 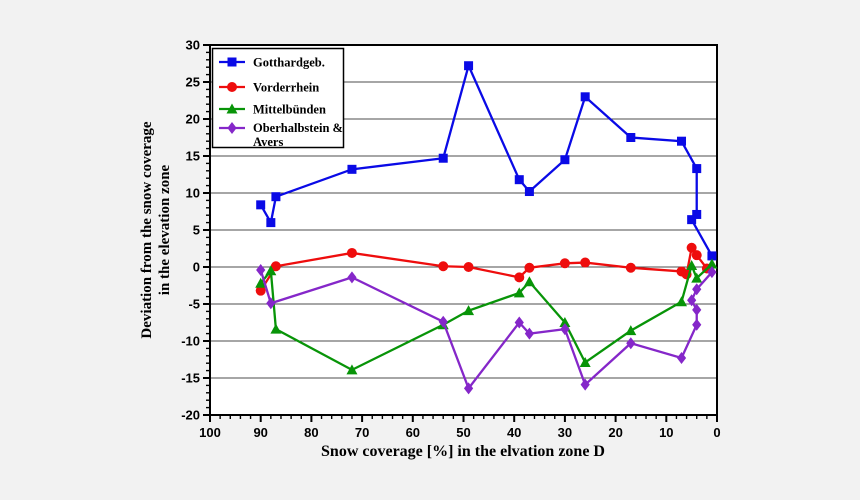 I want to click on y-tick-label-5: 5, so click(x=196, y=230).